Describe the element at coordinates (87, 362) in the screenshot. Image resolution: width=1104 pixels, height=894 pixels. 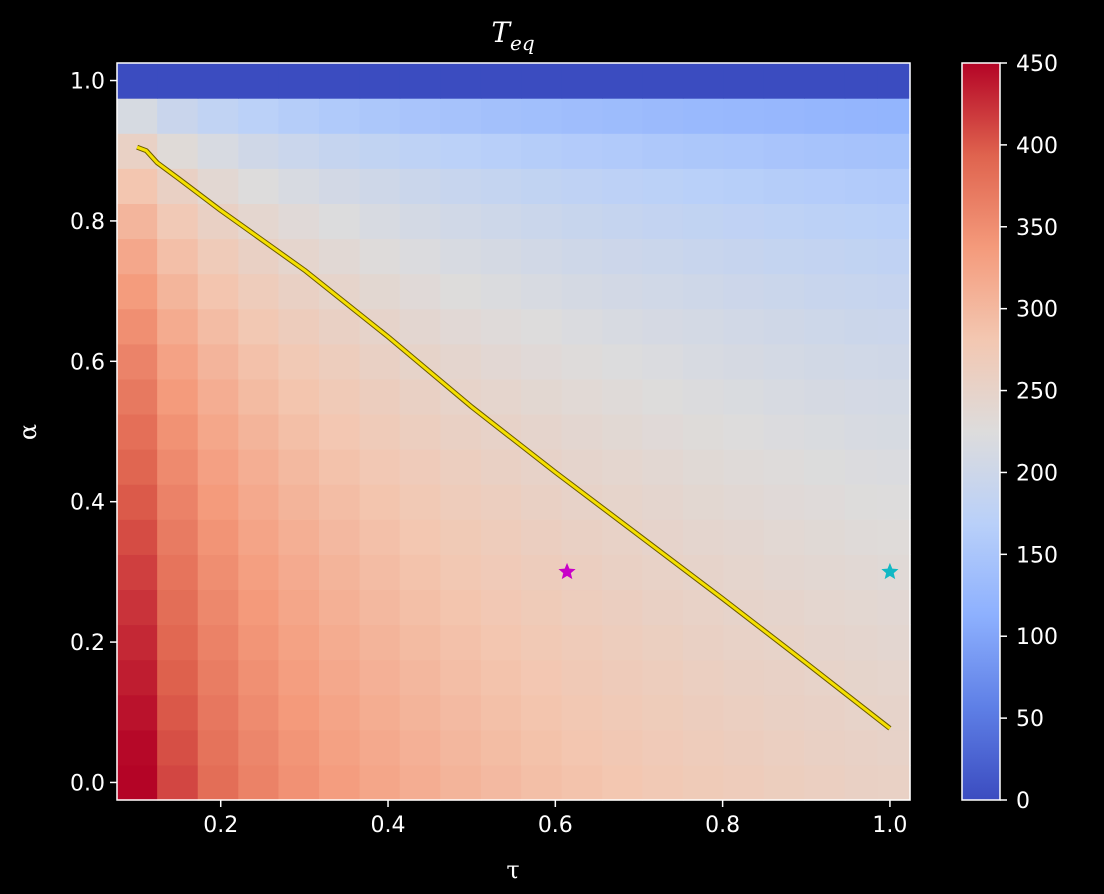
I see `y-tick-label: 0.6` at that location.